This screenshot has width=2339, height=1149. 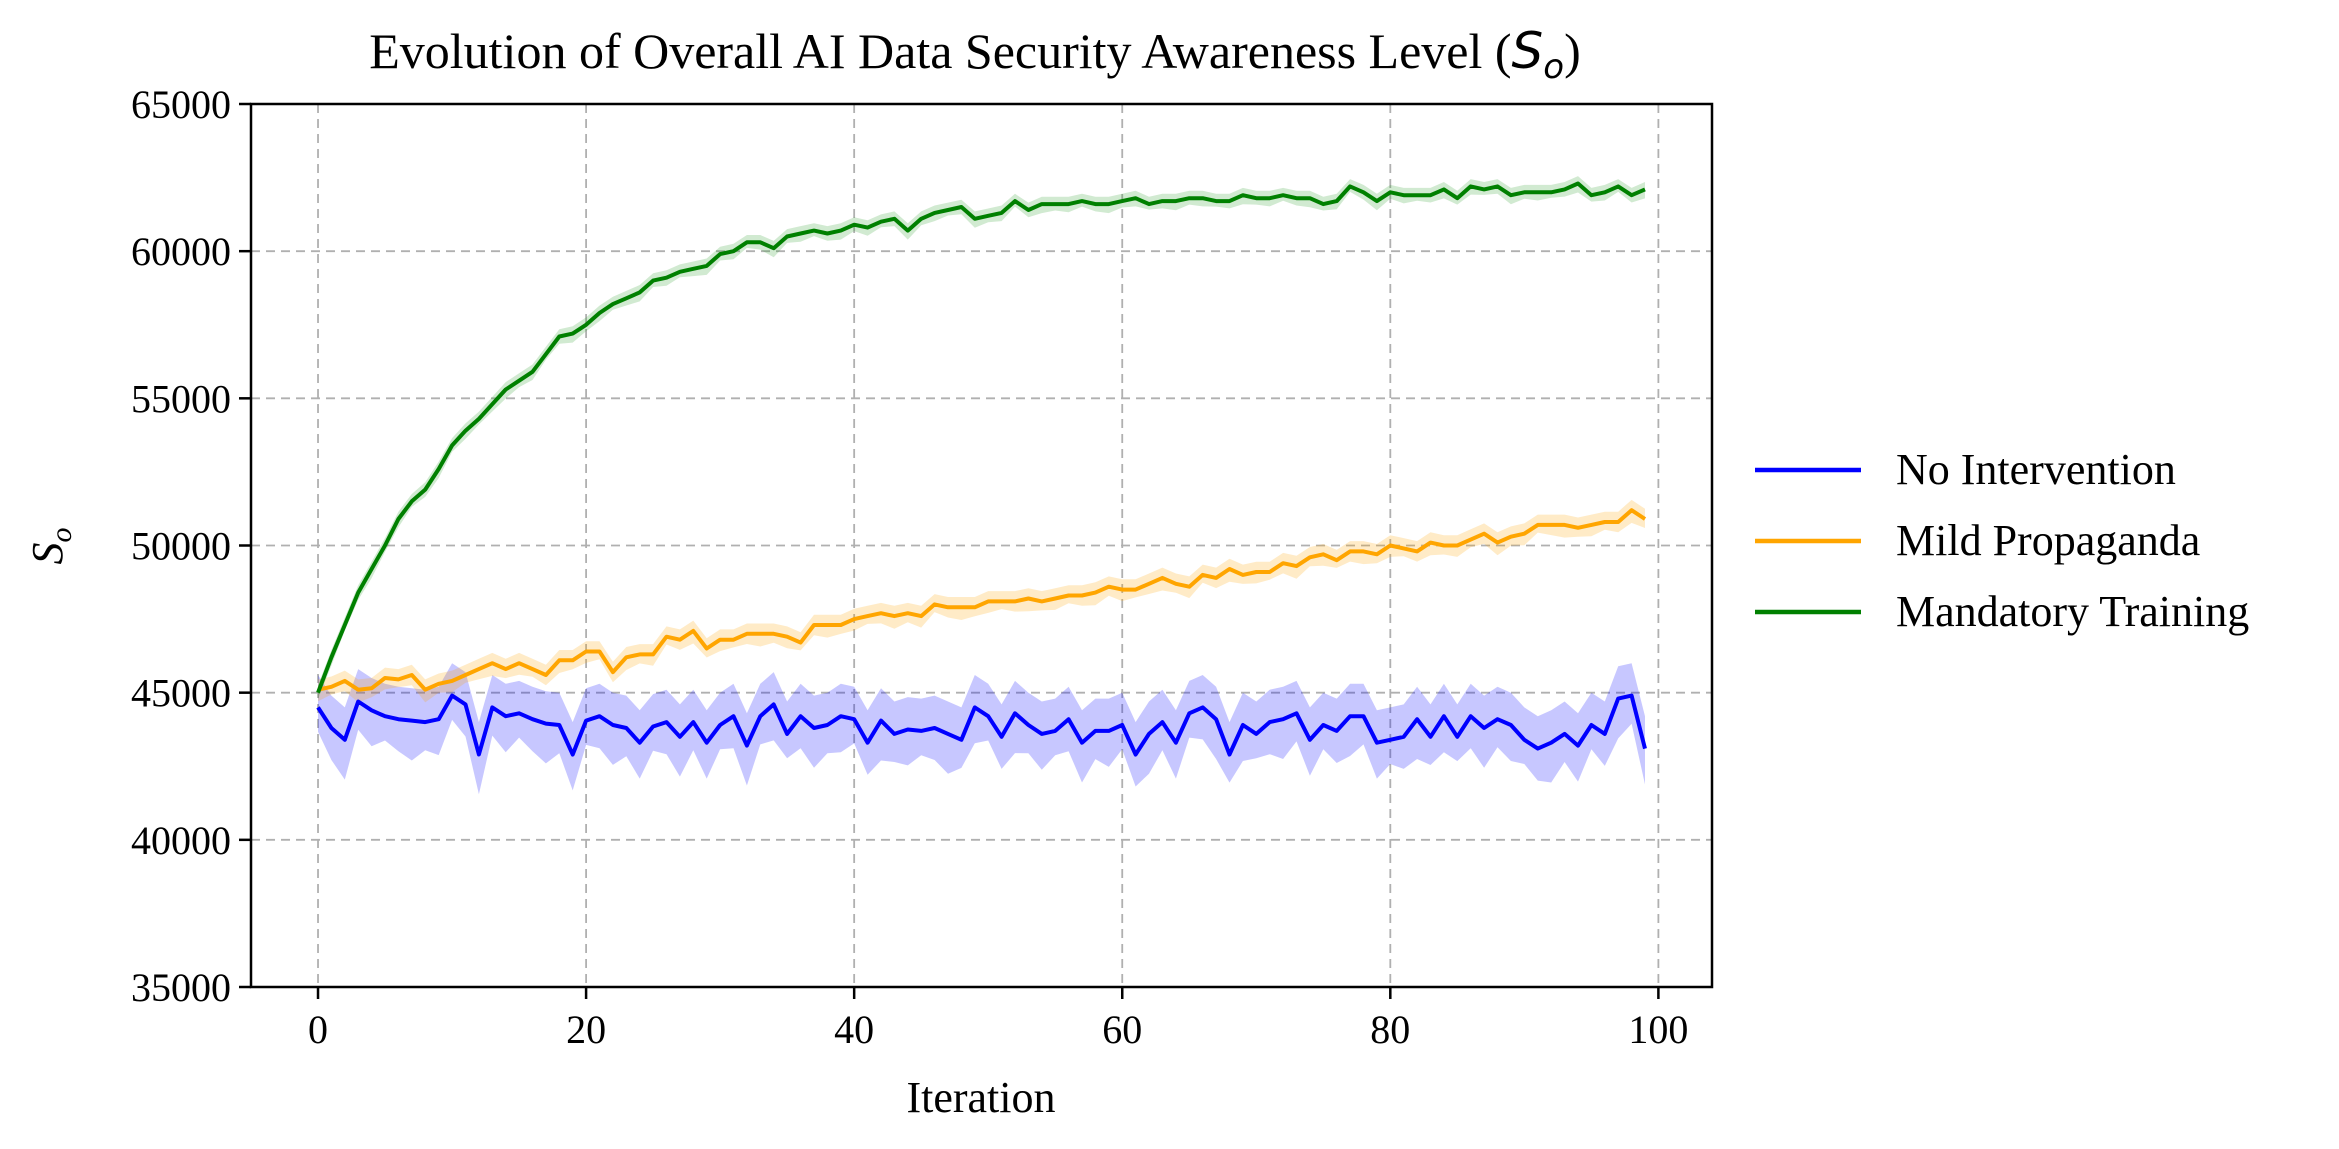 I want to click on legend-label-1: Mild Propaganda, so click(x=2048, y=540).